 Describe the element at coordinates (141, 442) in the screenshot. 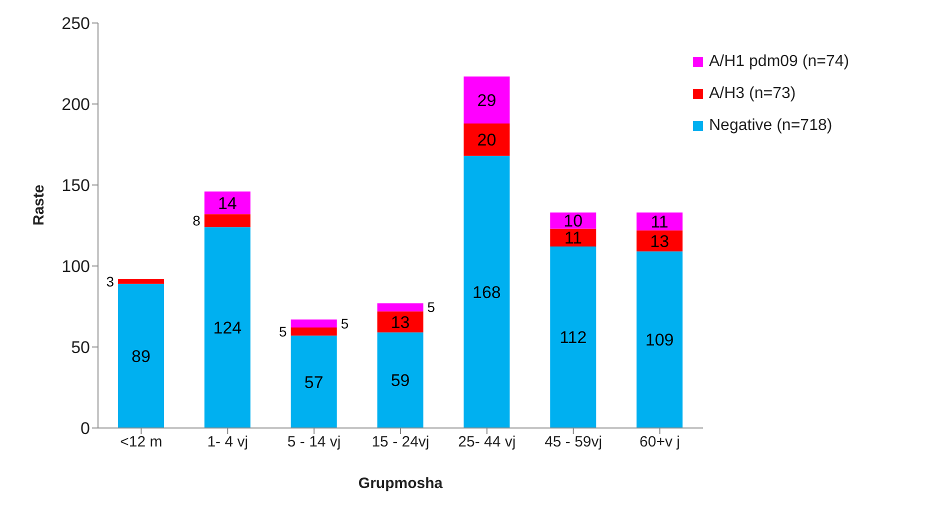

I see `x-tick-label: <12 m` at that location.